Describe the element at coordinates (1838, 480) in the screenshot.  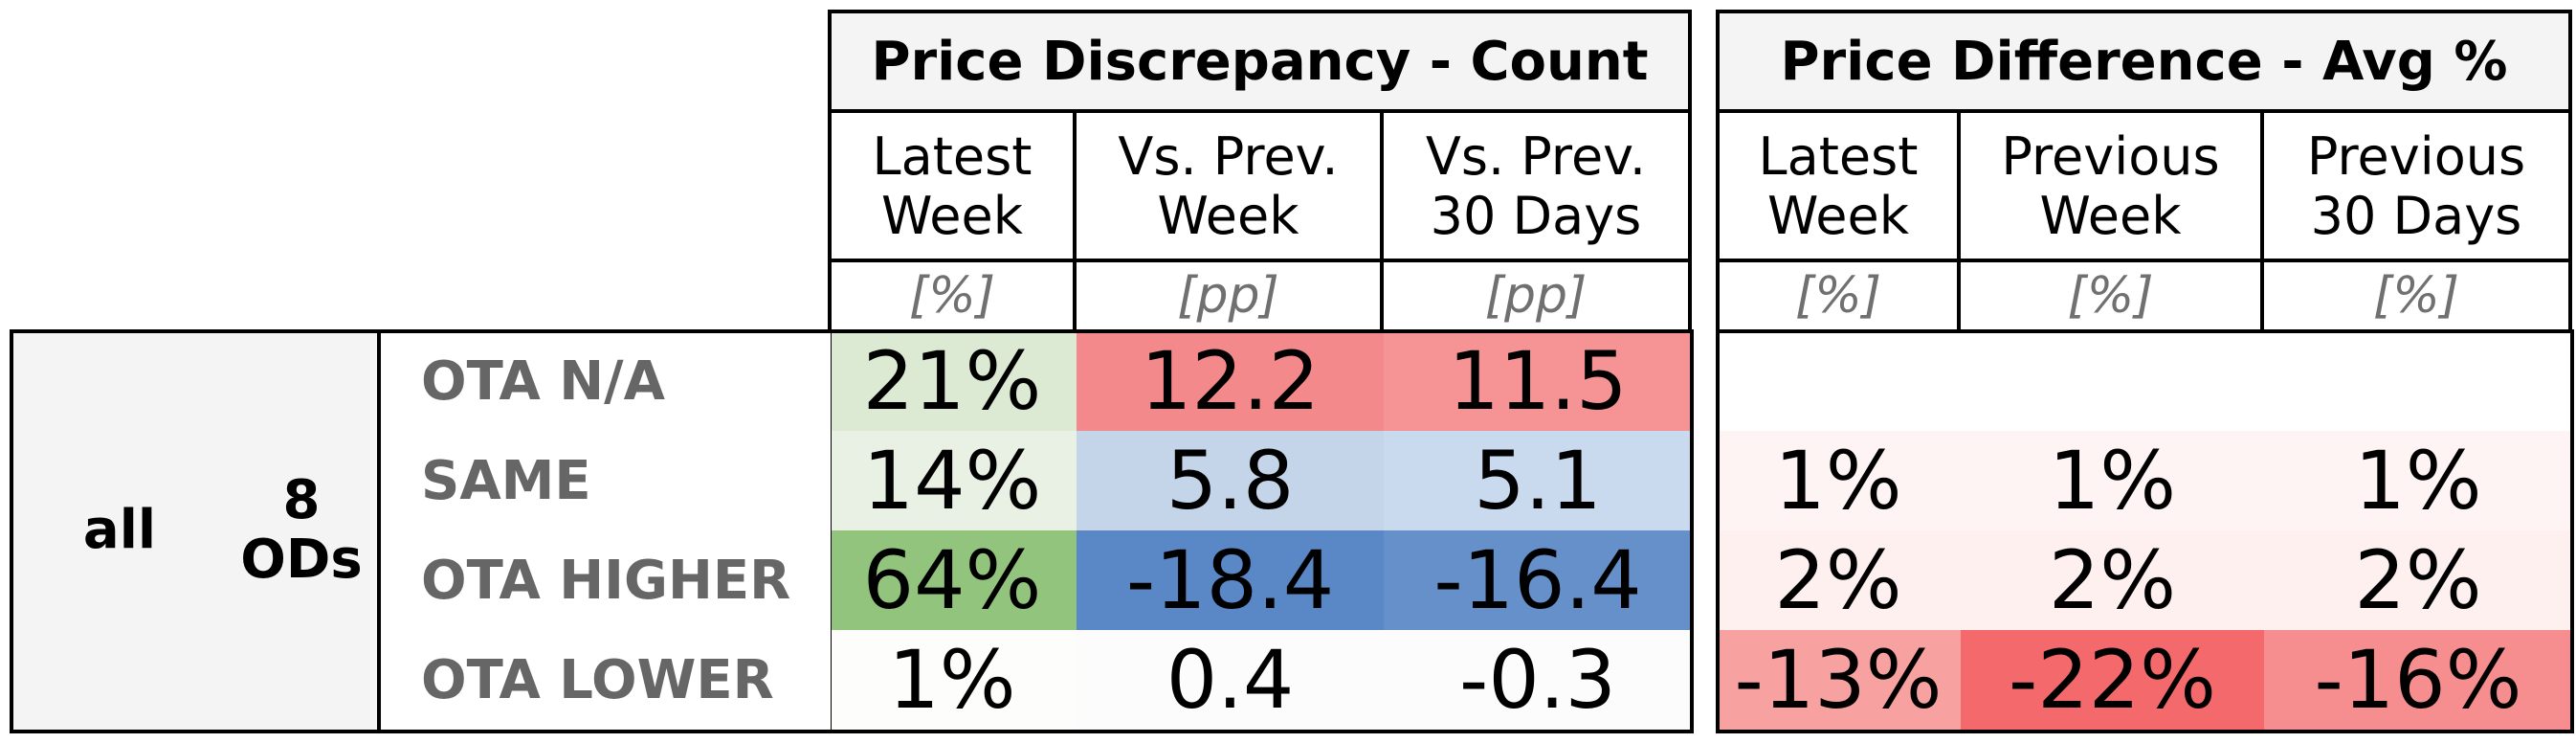
I see `right-cell-r1-c0: 1%` at that location.